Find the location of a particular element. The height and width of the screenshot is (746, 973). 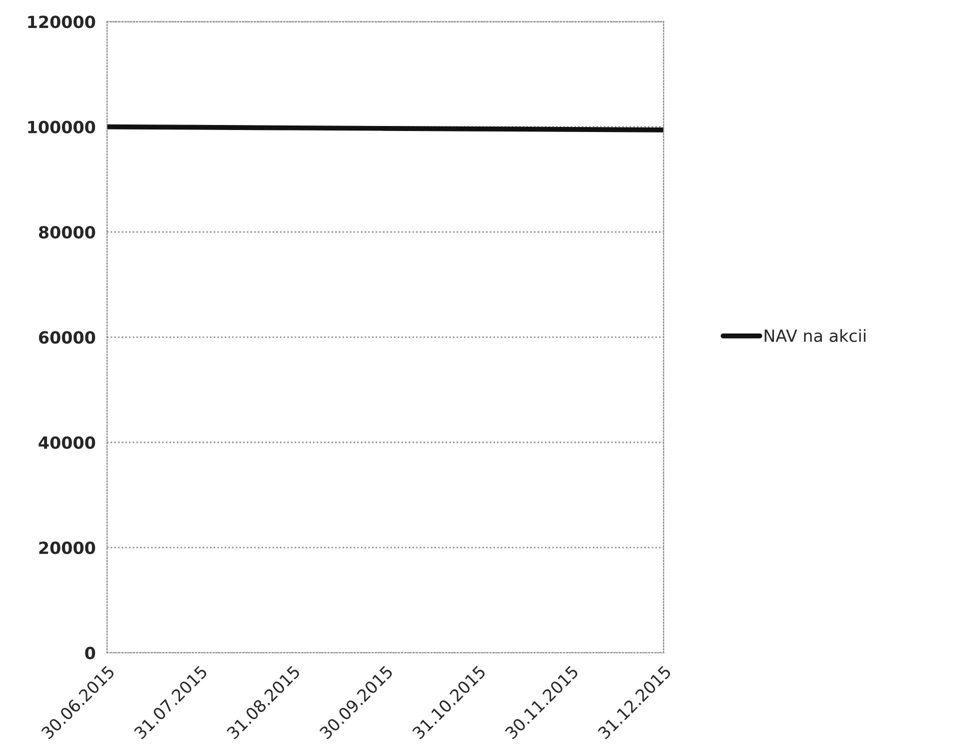

y-tick-label: 80000 is located at coordinates (67, 232).